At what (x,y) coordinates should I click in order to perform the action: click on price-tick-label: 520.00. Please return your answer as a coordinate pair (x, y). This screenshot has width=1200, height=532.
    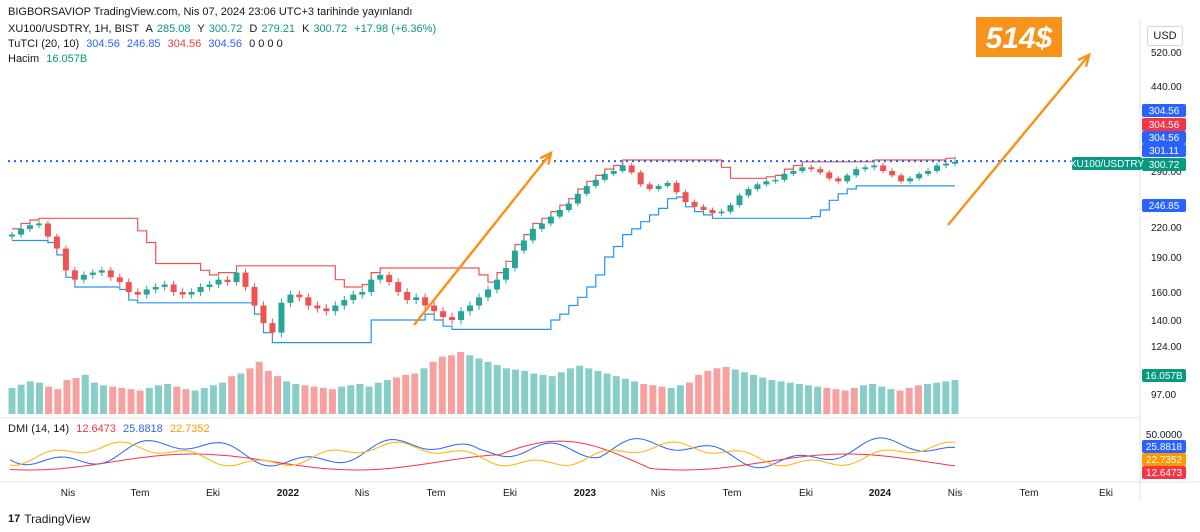
    Looking at the image, I should click on (1166, 53).